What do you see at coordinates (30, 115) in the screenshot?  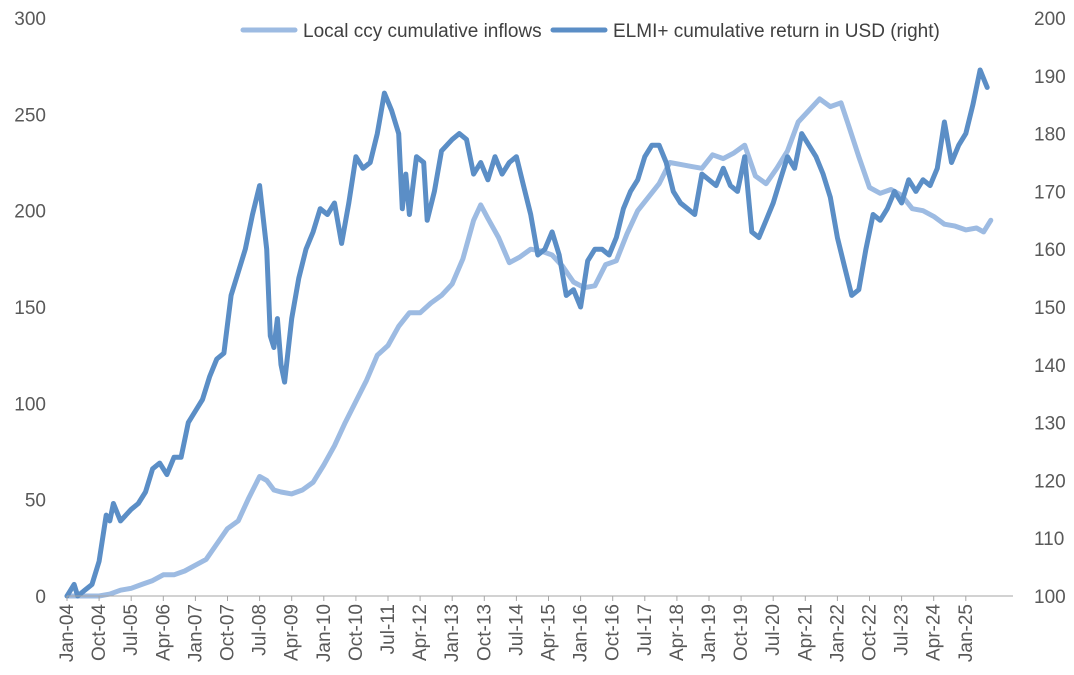 I see `left-y-tick-label: 250` at bounding box center [30, 115].